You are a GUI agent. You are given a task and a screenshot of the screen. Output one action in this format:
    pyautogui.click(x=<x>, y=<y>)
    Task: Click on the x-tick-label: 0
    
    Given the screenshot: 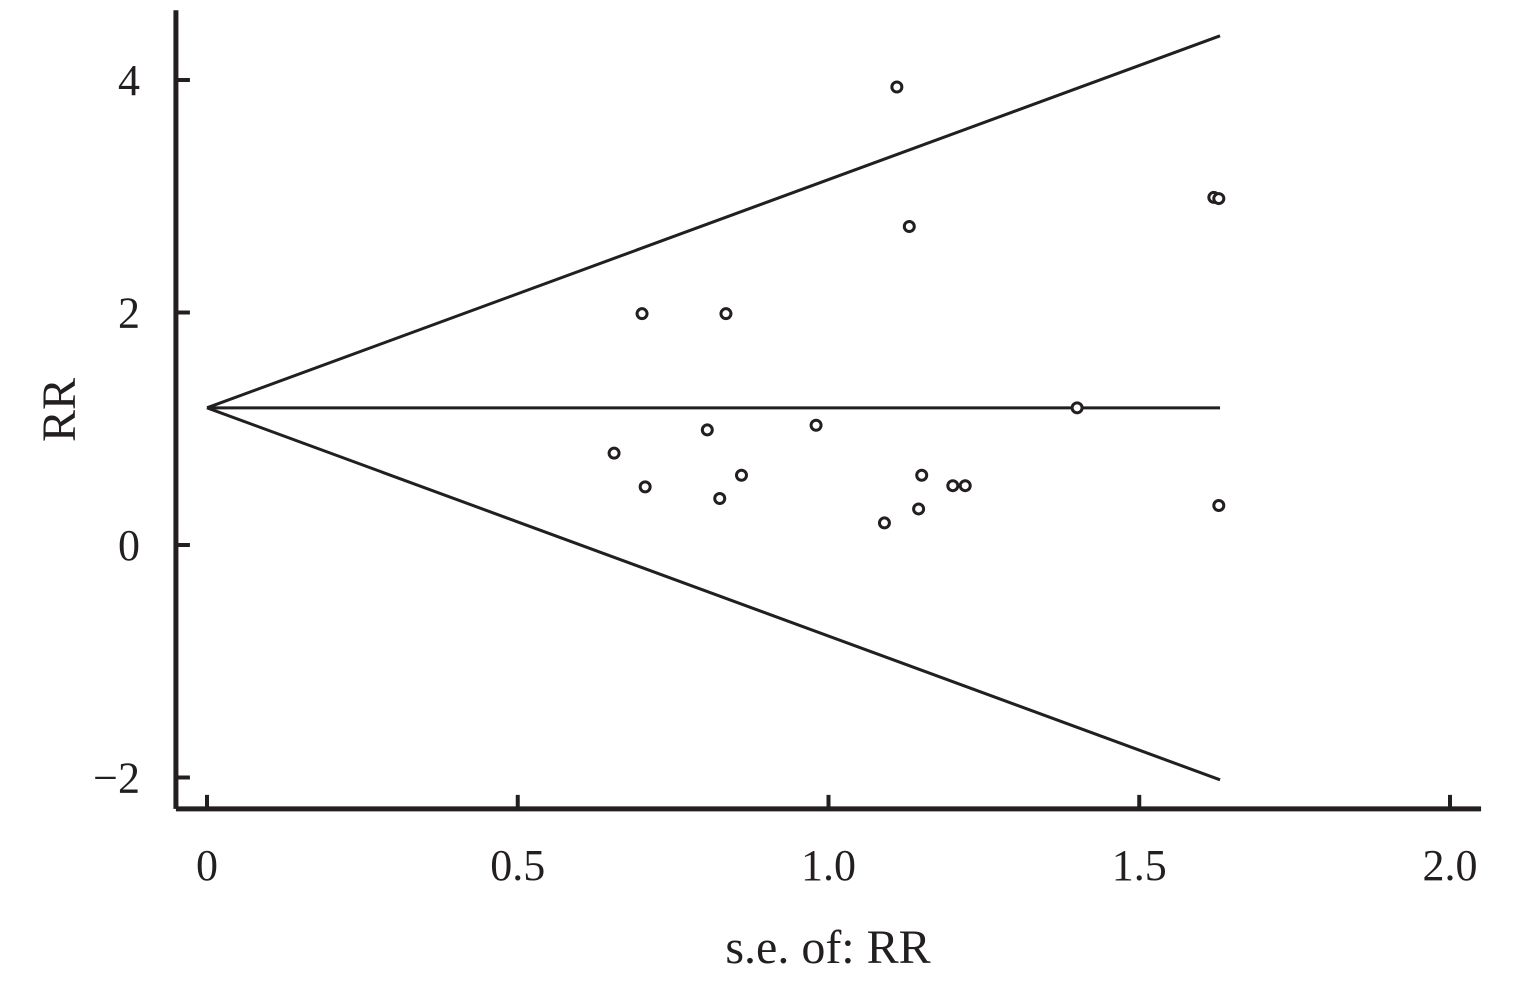 What is the action you would take?
    pyautogui.click(x=207, y=865)
    